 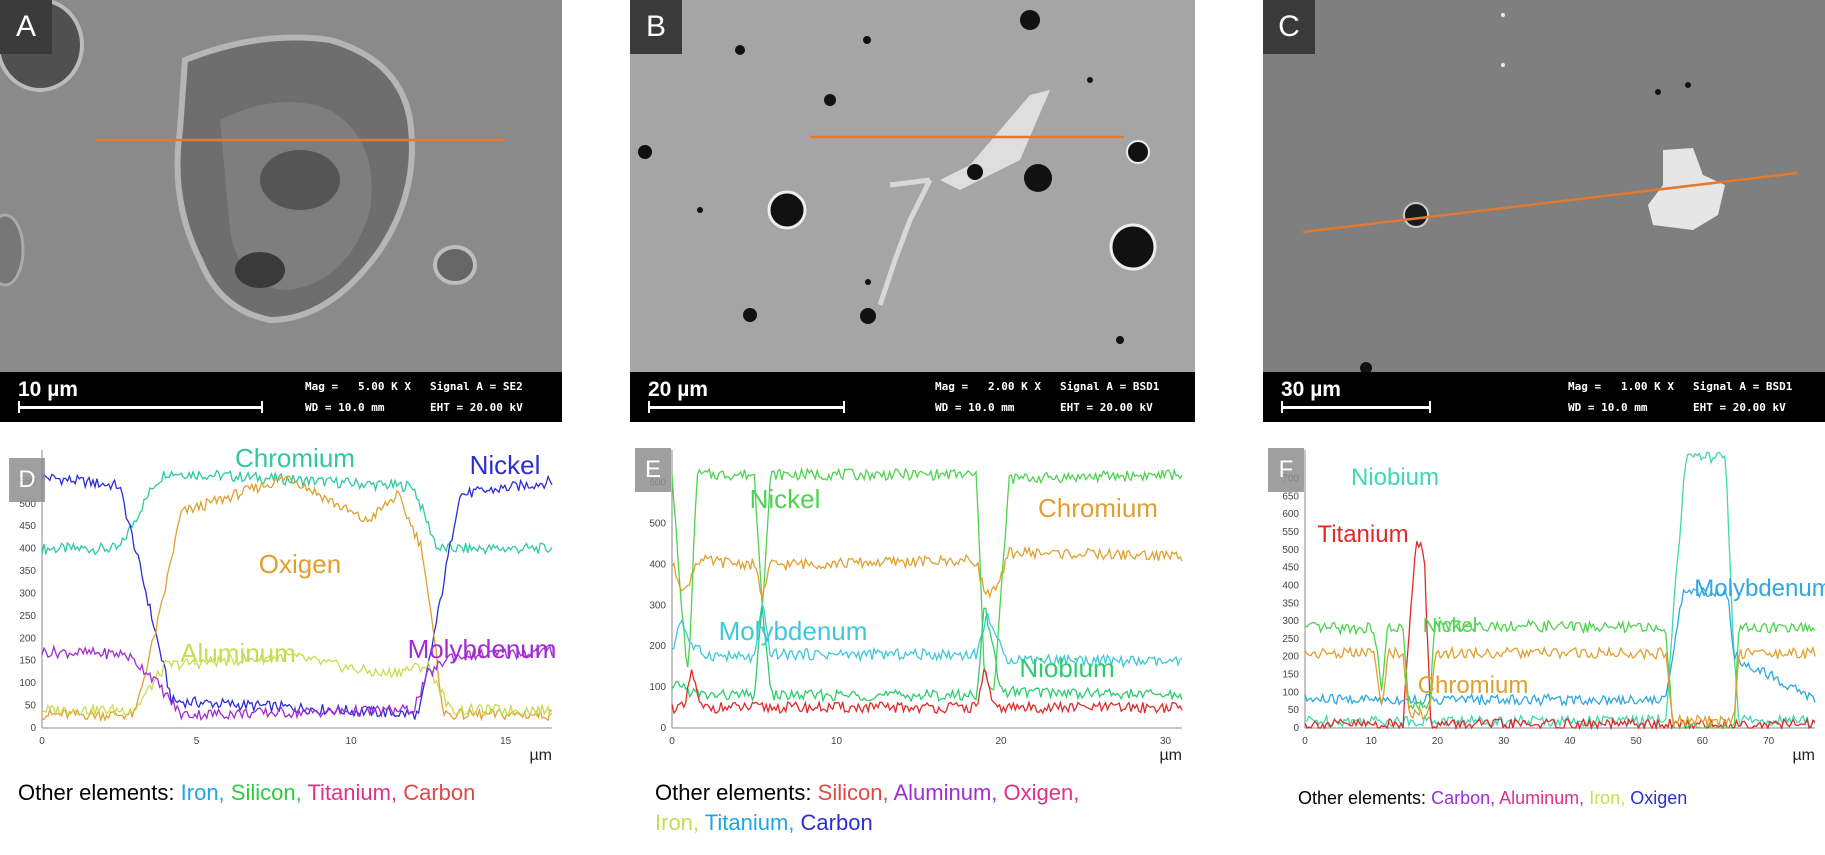 What do you see at coordinates (1290, 496) in the screenshot?
I see `y-tick-label: 650` at bounding box center [1290, 496].